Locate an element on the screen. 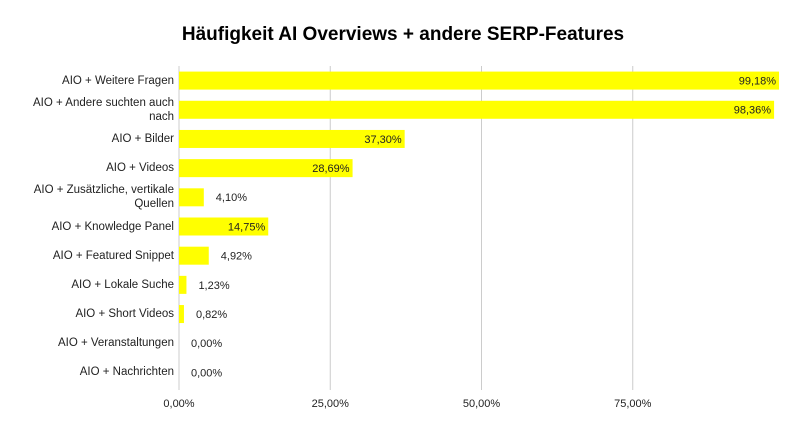 This screenshot has height=433, width=806. y-tick-label: AIO + Zusätzliche, vertikale Quellen is located at coordinates (103, 197).